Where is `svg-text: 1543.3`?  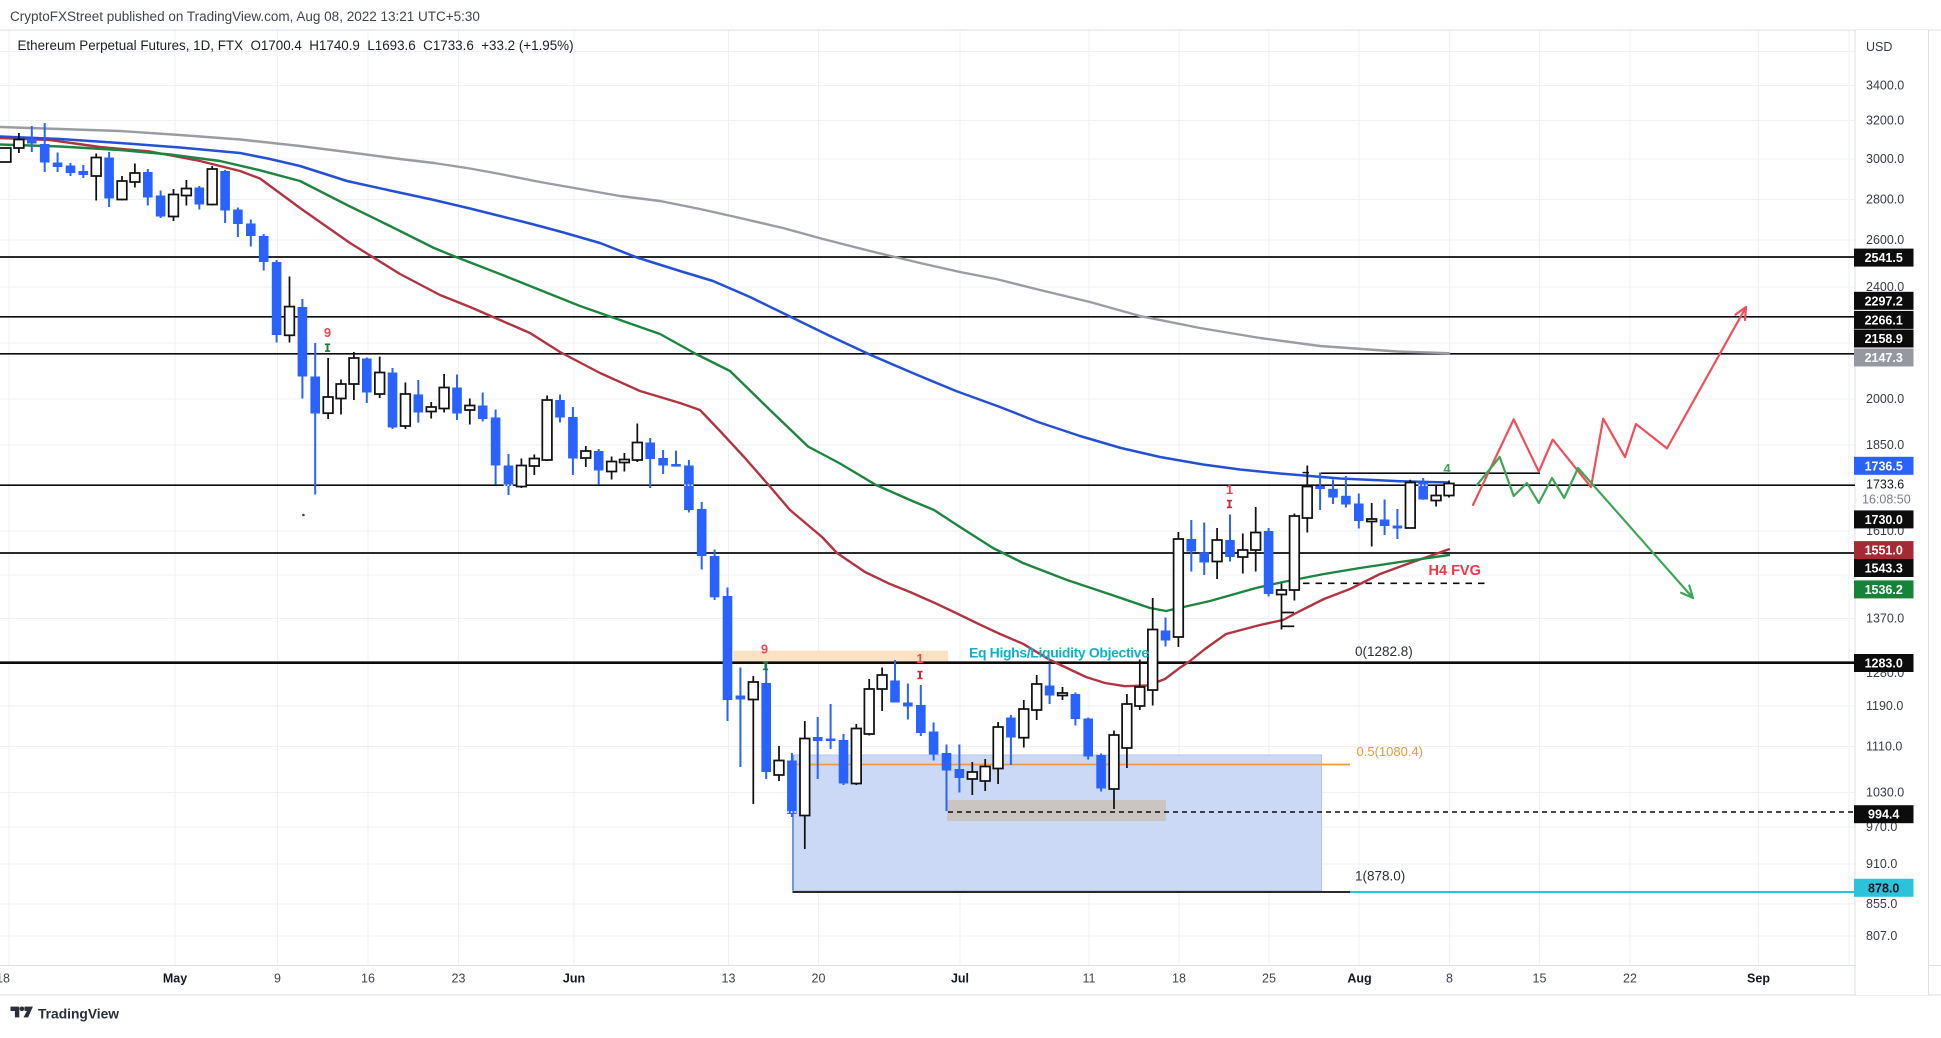 svg-text: 1543.3 is located at coordinates (1884, 569).